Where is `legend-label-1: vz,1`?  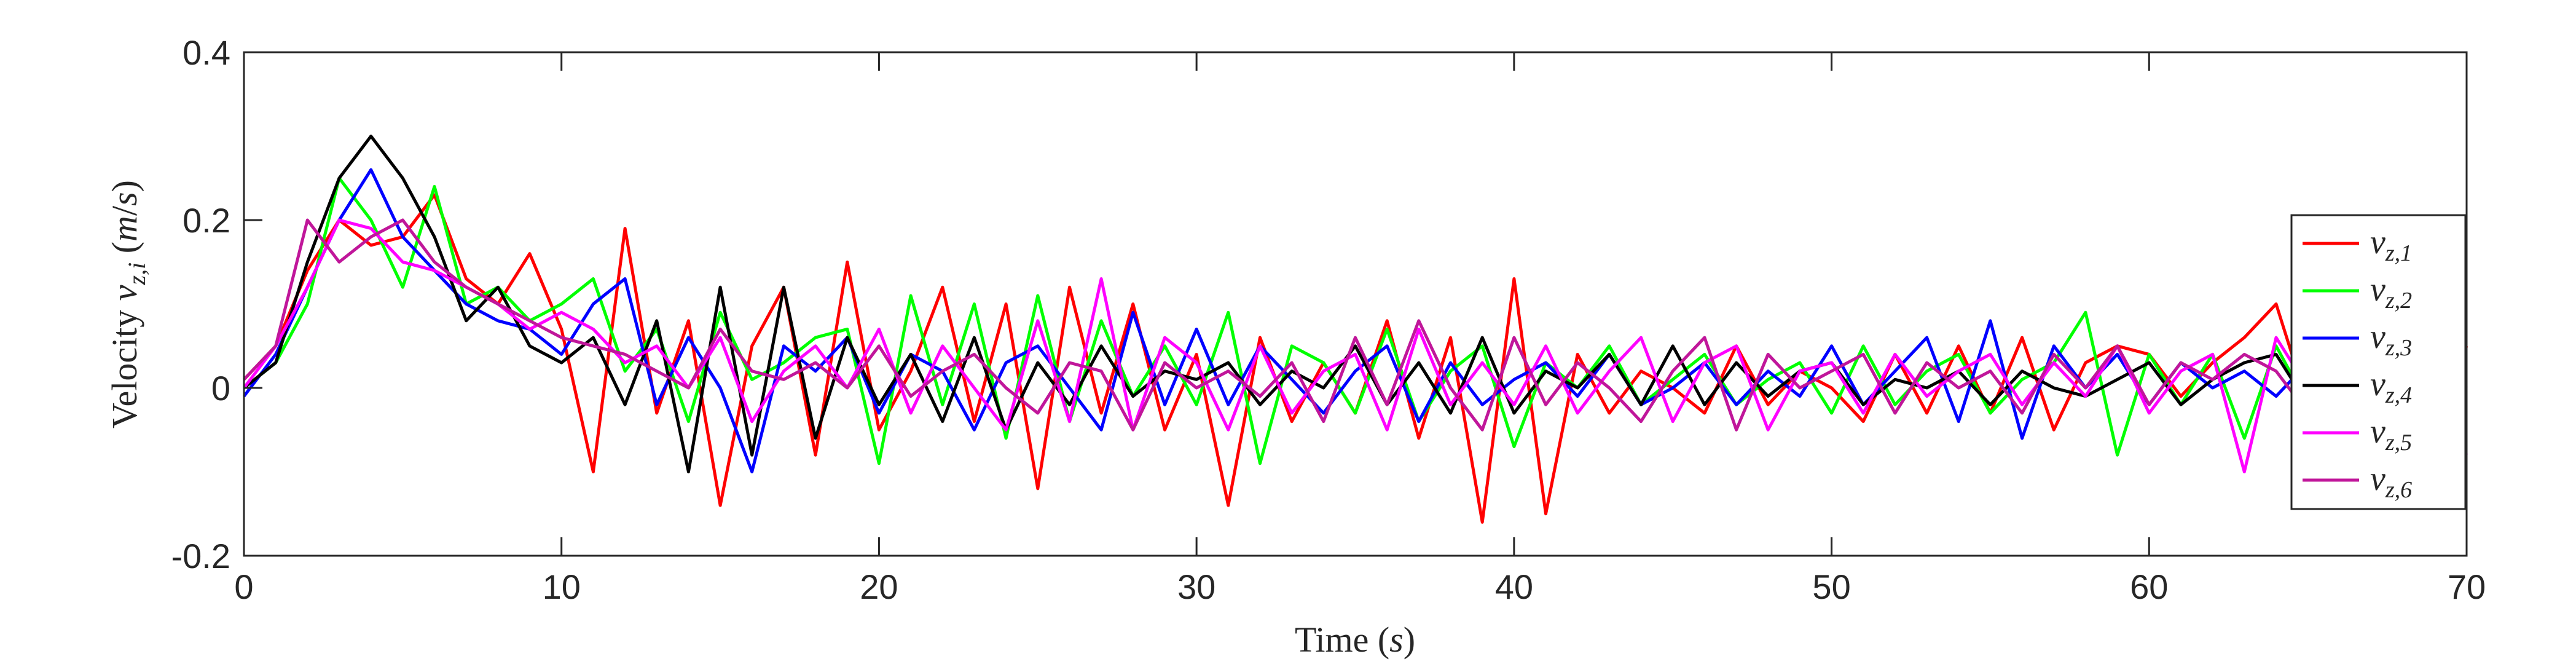
legend-label-1: vz,1 is located at coordinates (2391, 245).